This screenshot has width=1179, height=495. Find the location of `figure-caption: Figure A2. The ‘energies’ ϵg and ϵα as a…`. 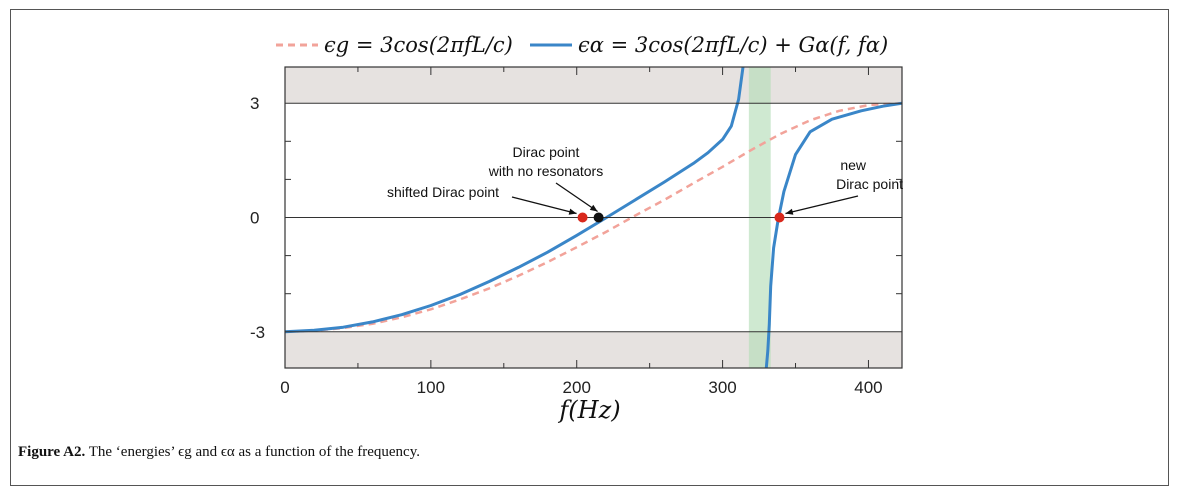

figure-caption: Figure A2. The ‘energies’ ϵg and ϵα as a… is located at coordinates (219, 452).